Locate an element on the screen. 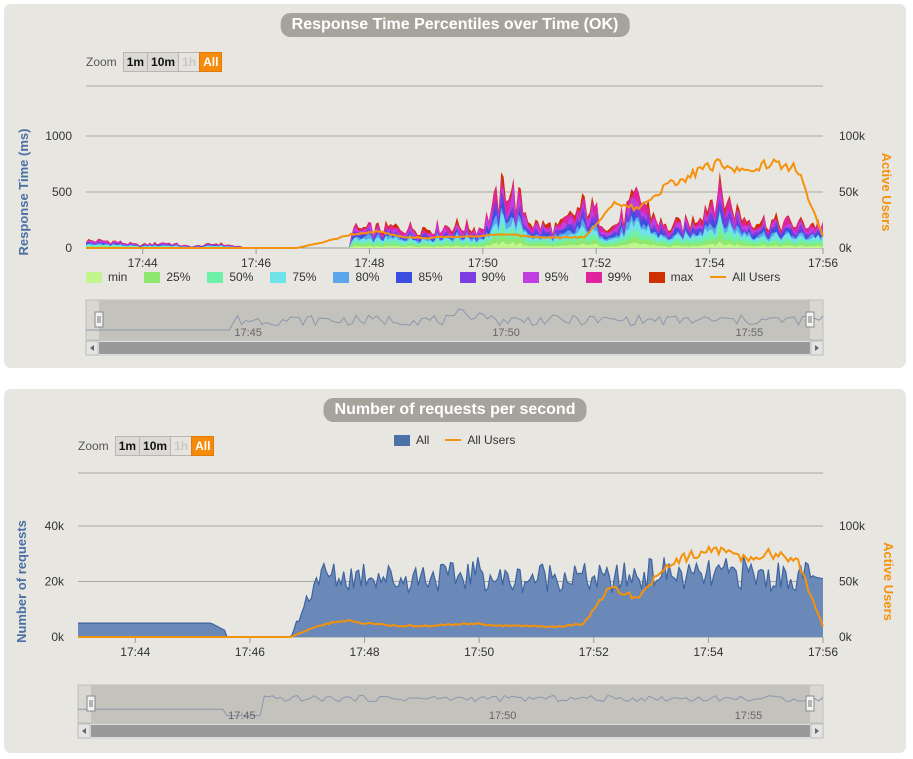 Image resolution: width=913 pixels, height=759 pixels. y-tick-label: 0 is located at coordinates (68, 248).